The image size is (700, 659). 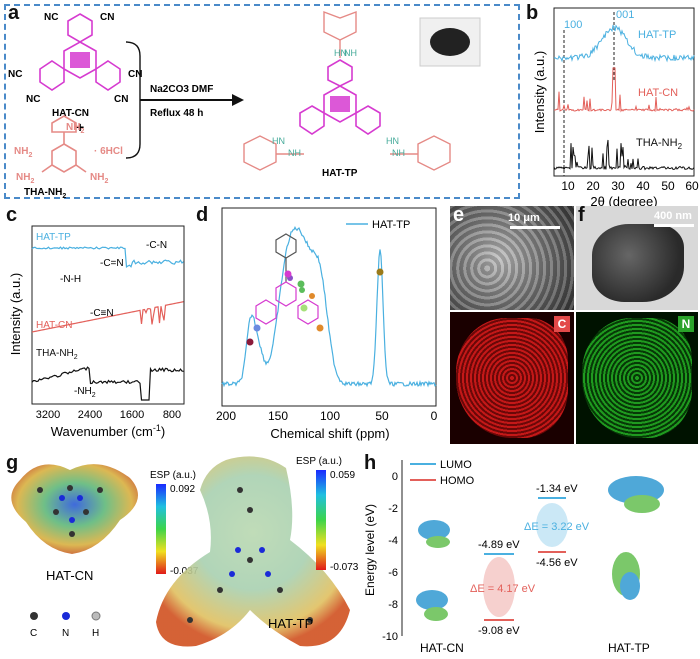 I want to click on panel-f-label: f, so click(x=581, y=215).